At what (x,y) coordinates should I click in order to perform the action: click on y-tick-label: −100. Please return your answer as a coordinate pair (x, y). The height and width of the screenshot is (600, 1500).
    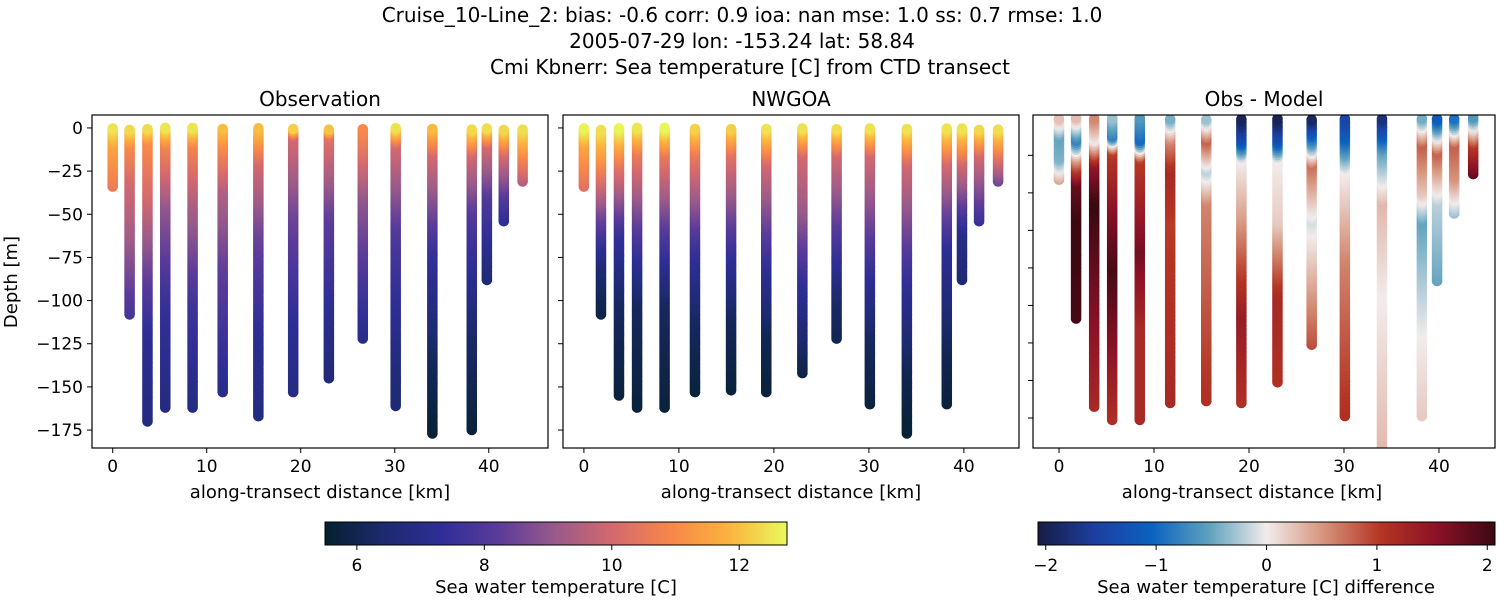
    Looking at the image, I should click on (59, 302).